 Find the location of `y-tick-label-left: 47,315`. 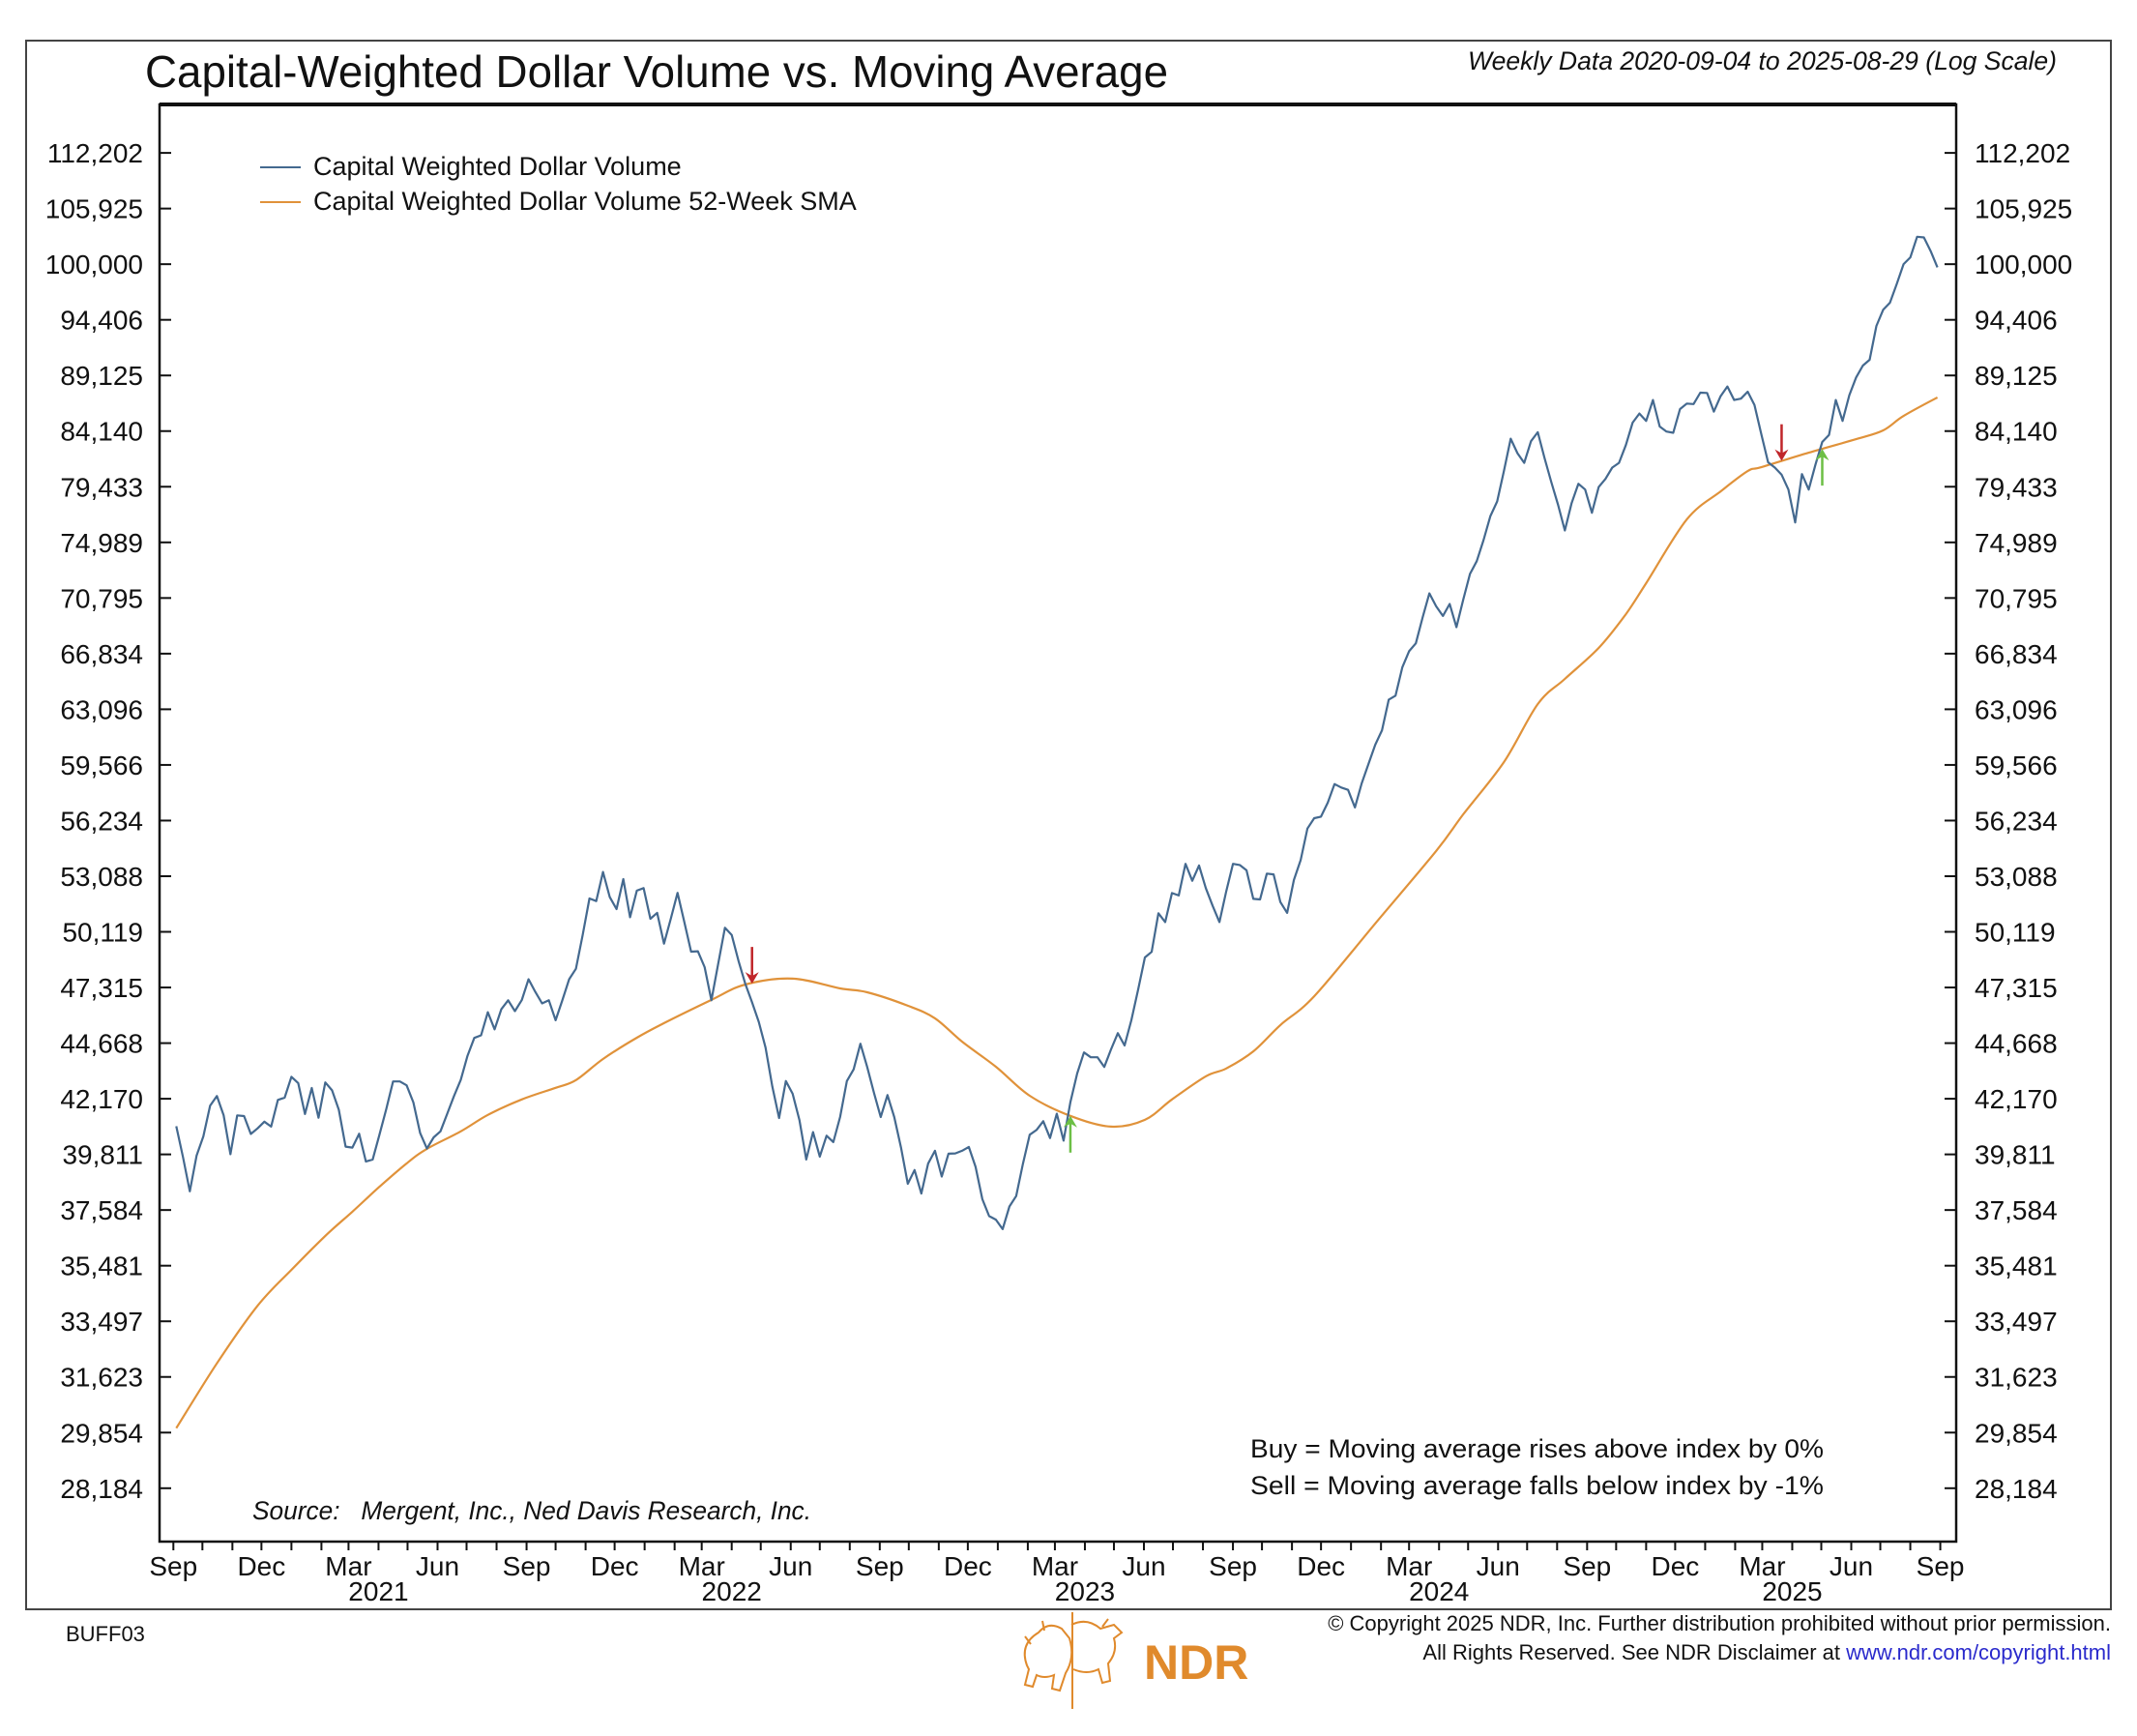

y-tick-label-left: 47,315 is located at coordinates (101, 988).